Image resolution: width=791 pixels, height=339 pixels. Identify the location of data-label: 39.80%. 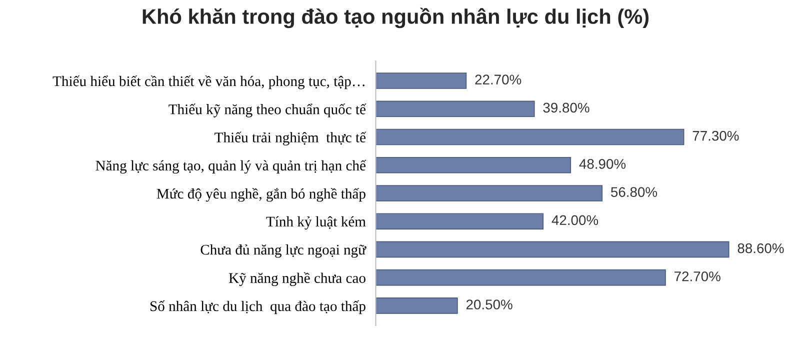
(566, 107).